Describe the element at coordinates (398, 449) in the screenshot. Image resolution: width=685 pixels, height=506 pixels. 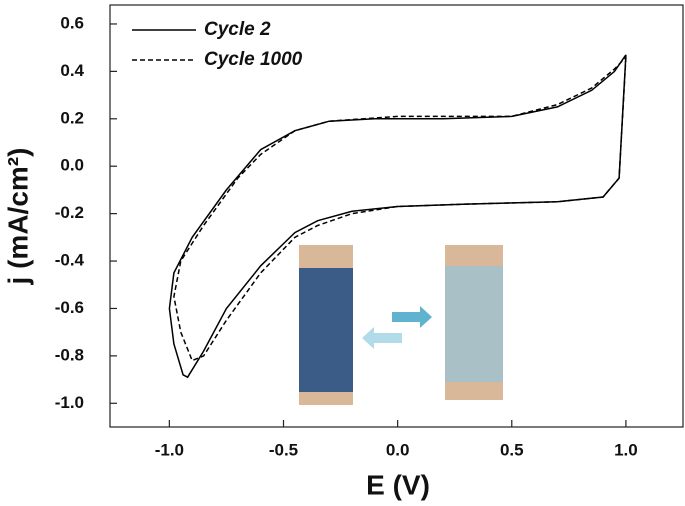
I see `x-tick-label: 0.0` at that location.